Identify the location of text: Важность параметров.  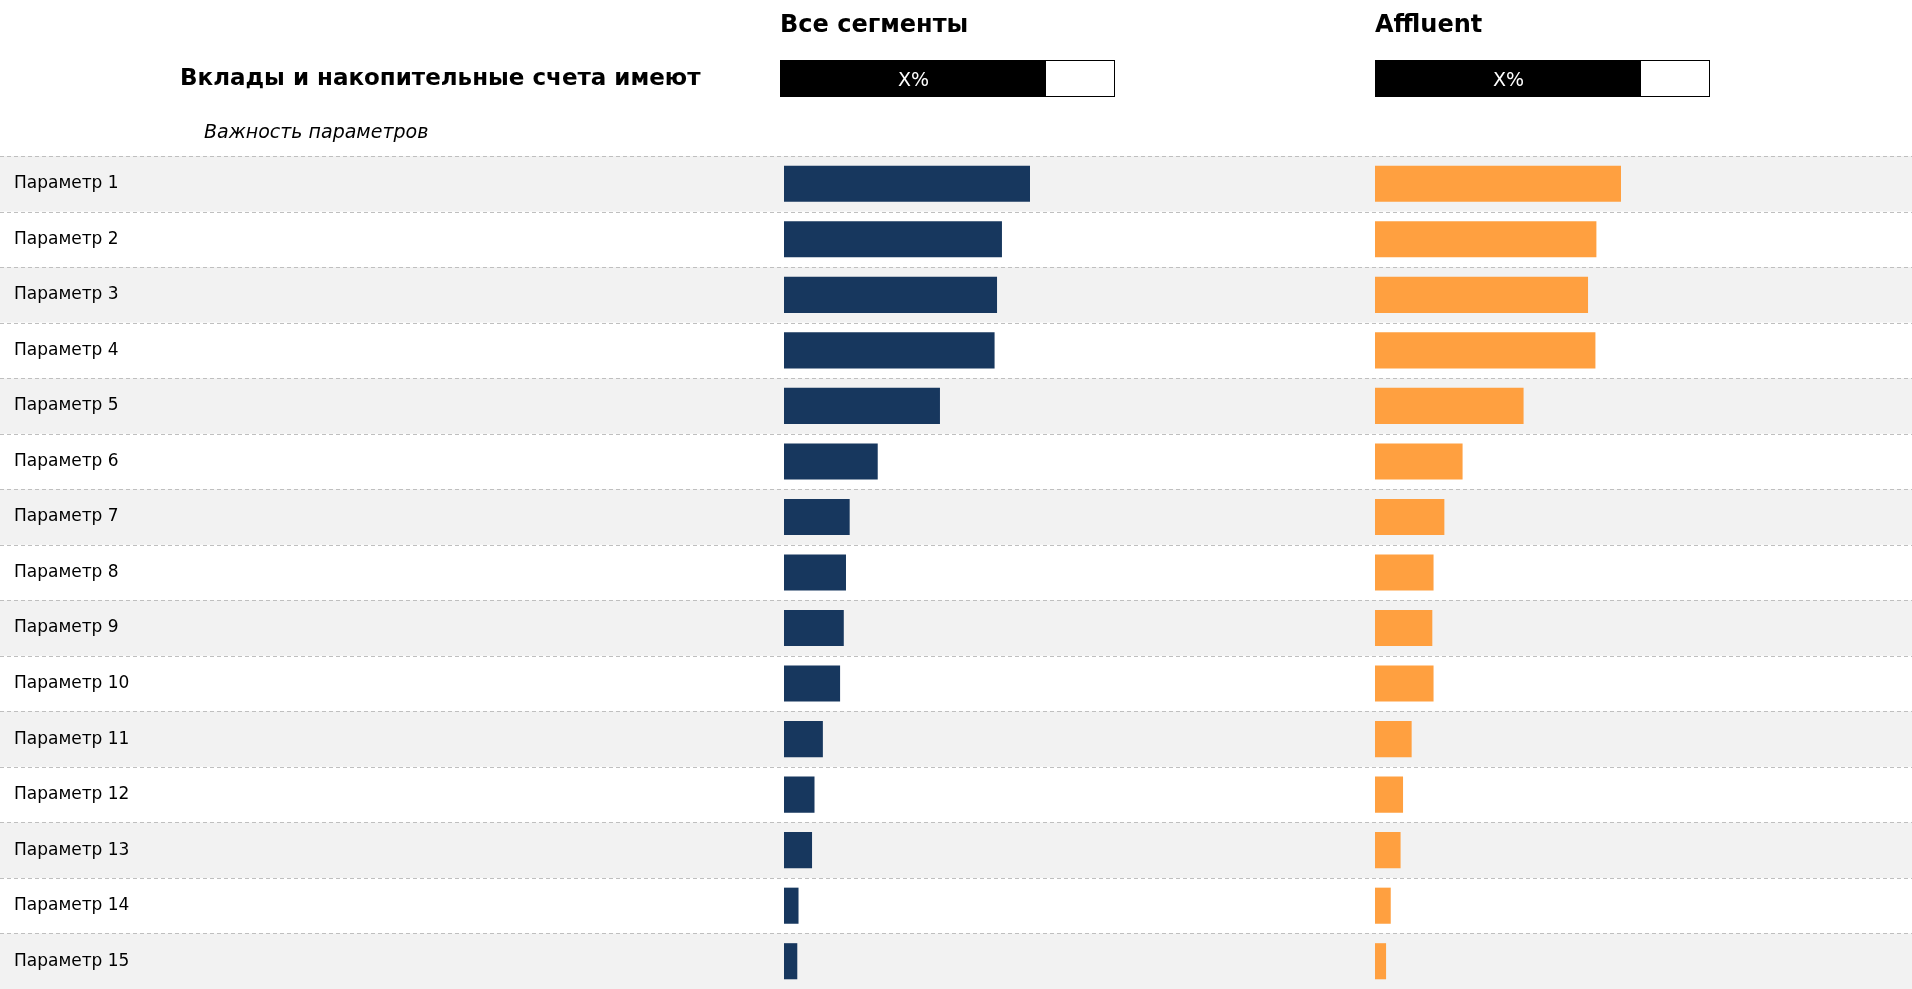
(316, 131).